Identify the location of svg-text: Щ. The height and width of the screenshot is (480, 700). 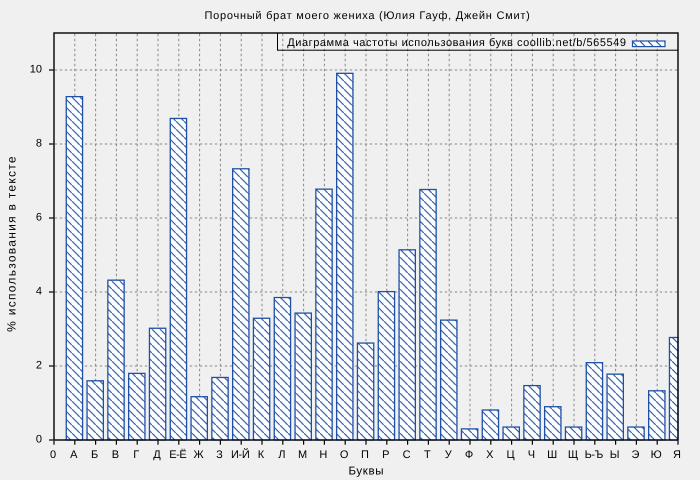
(573, 455).